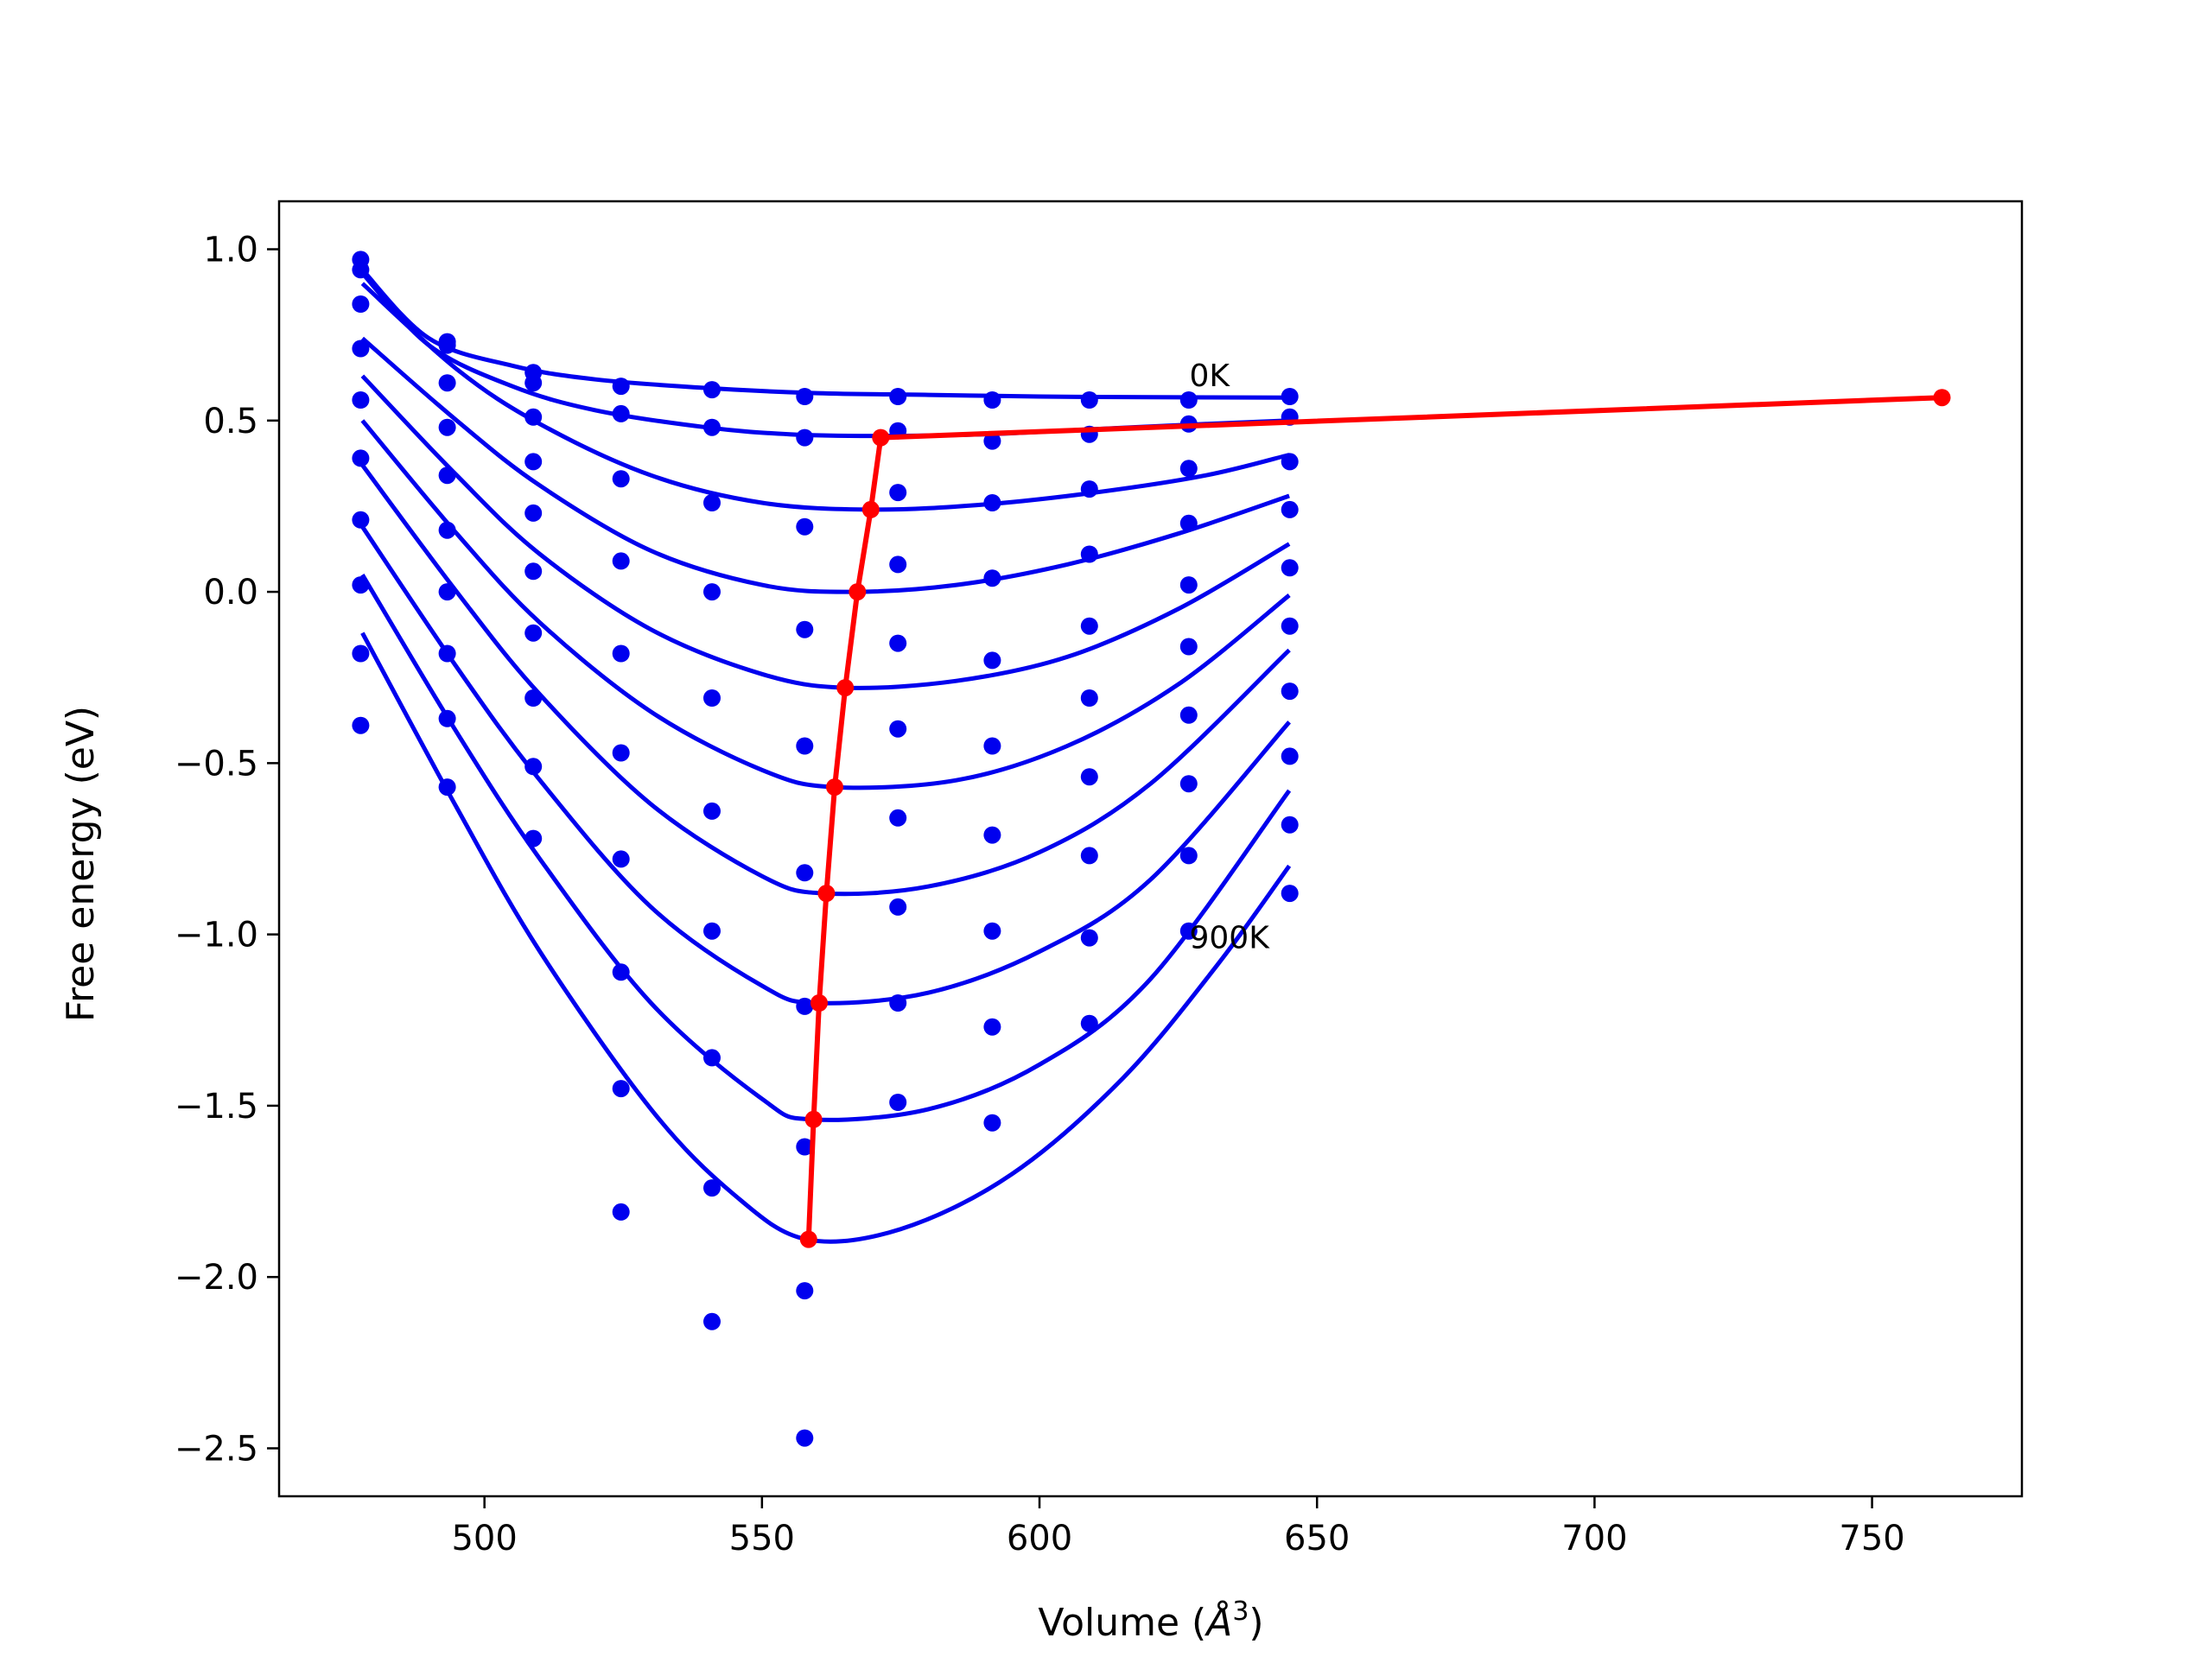 The height and width of the screenshot is (1663, 2212). Describe the element at coordinates (1188, 784) in the screenshot. I see `data-point-s7-p9` at that location.